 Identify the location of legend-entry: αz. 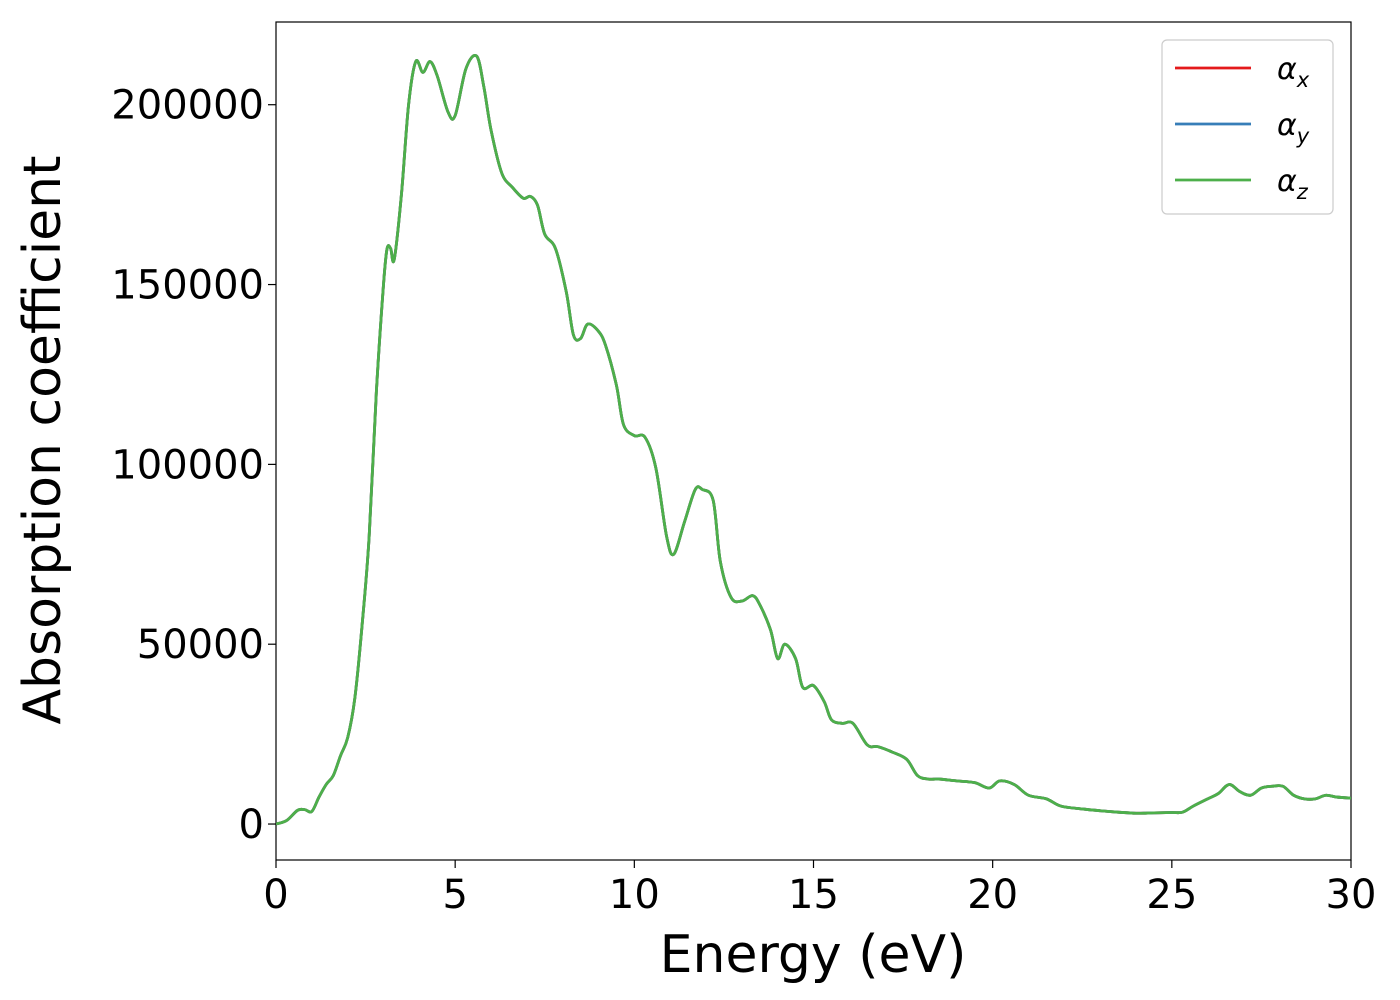
(1293, 184).